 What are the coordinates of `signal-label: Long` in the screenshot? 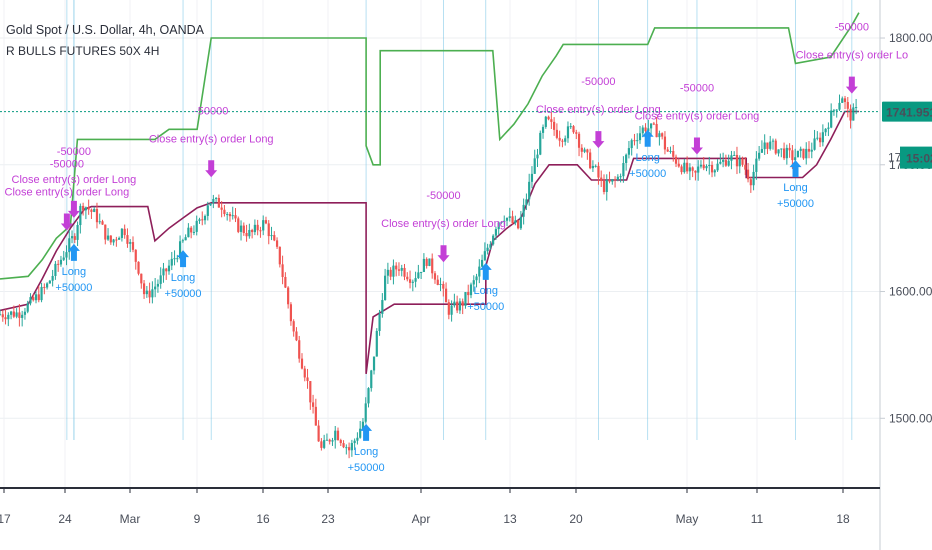 It's located at (366, 452).